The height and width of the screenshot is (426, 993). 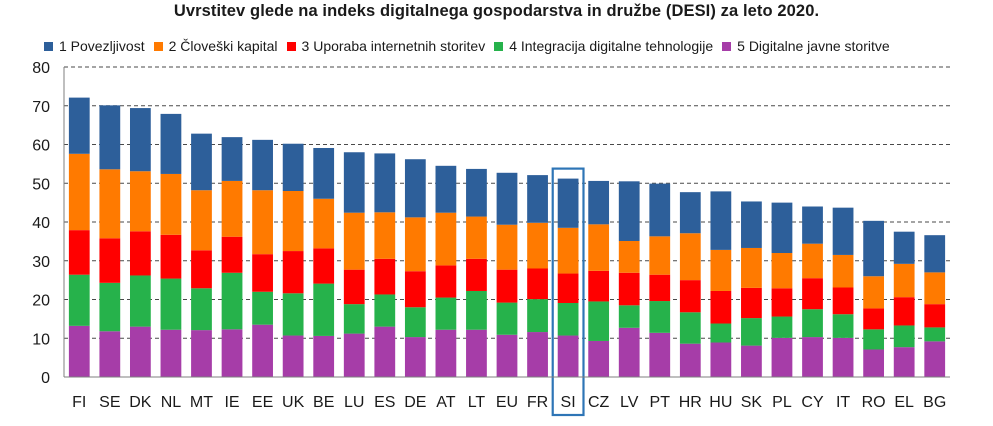 What do you see at coordinates (41, 68) in the screenshot?
I see `y-tick-label: 80` at bounding box center [41, 68].